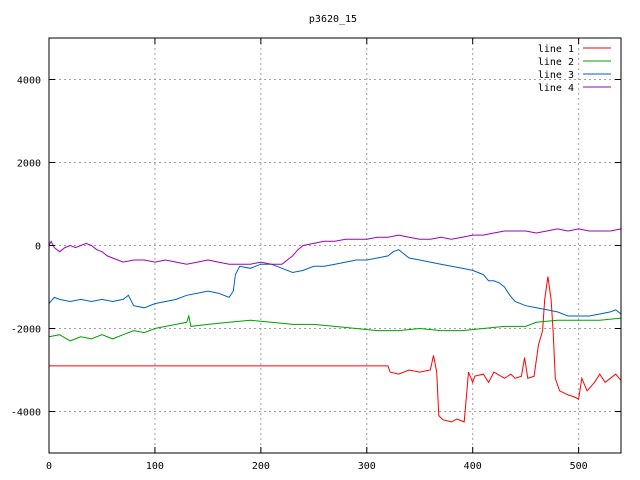 Image resolution: width=640 pixels, height=480 pixels. I want to click on legend: line 1 line 2 line 3 line 4, so click(574, 69).